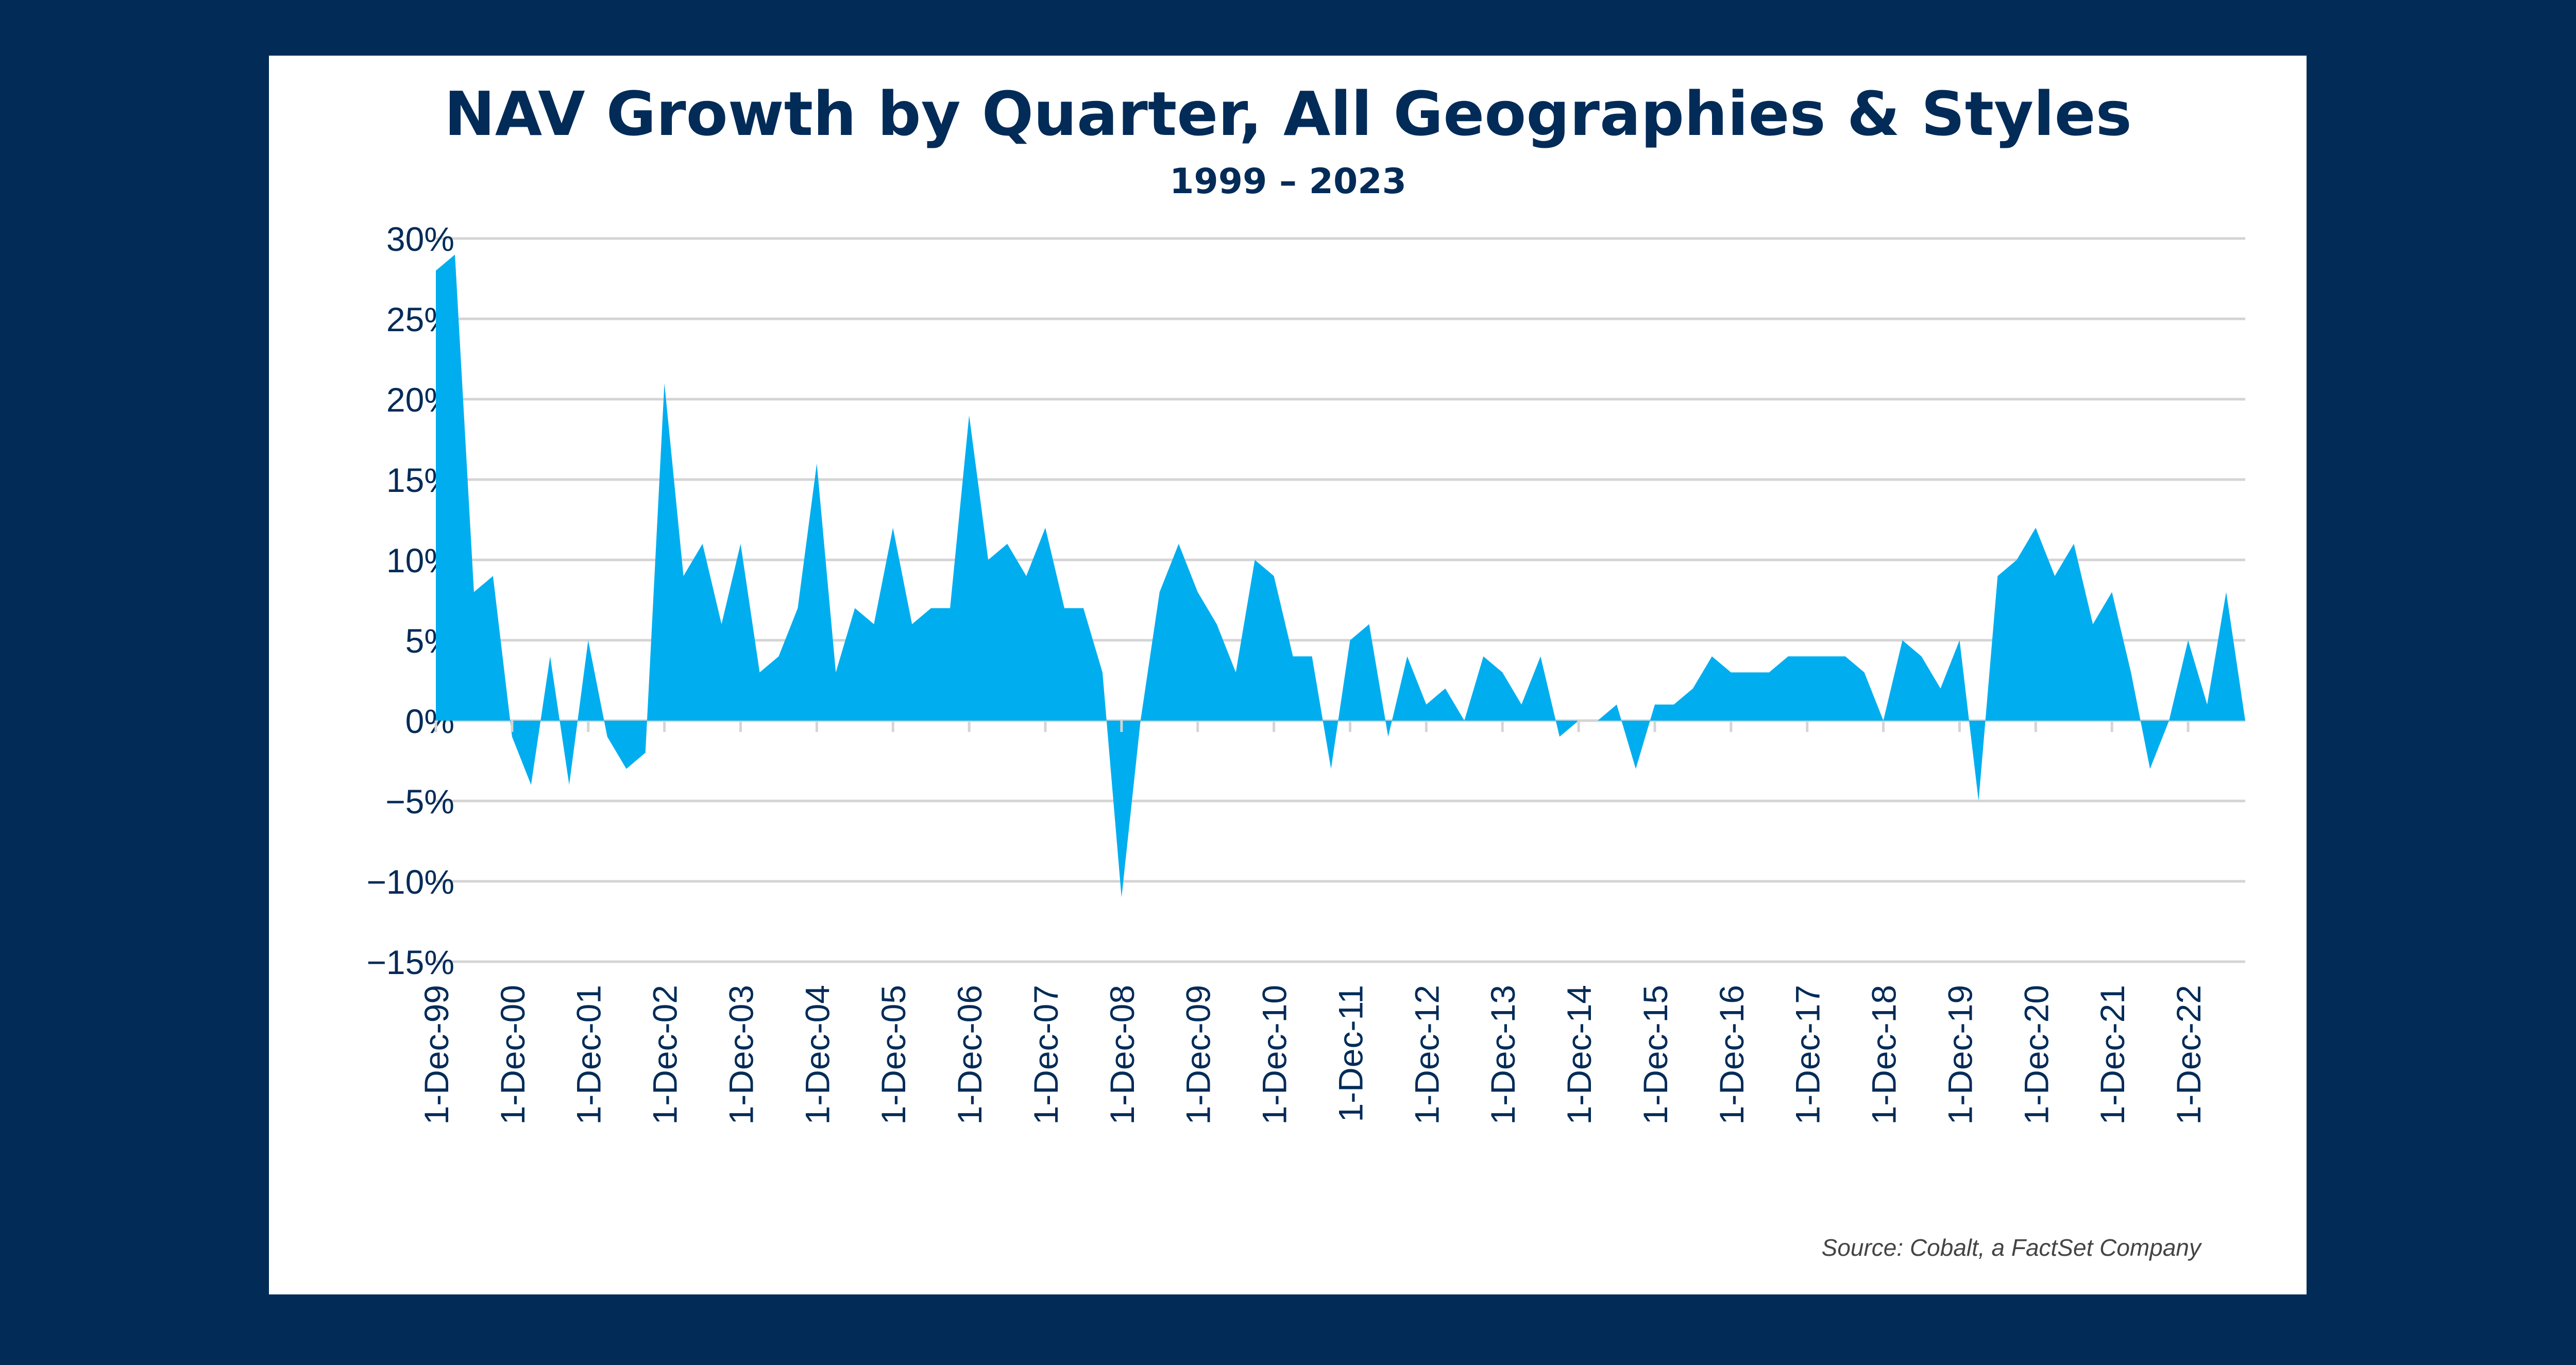 This screenshot has width=2576, height=1365. Describe the element at coordinates (2189, 1054) in the screenshot. I see `x-tick-label: 1-Dec-22` at that location.